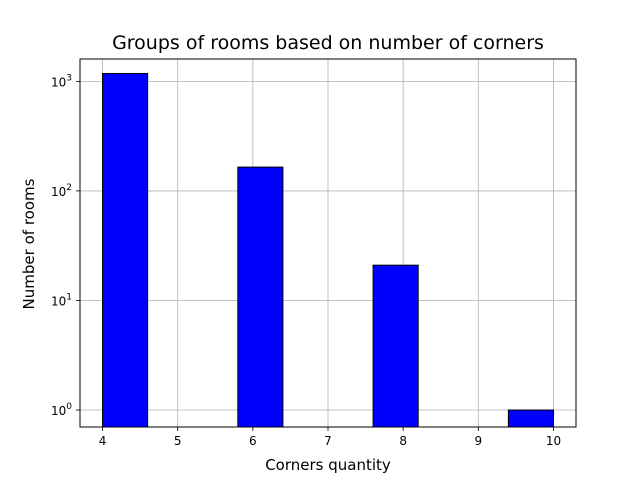 The height and width of the screenshot is (480, 640). I want to click on y-ticks: 10⁰ 10¹ 10² 10³, so click(65, 245).